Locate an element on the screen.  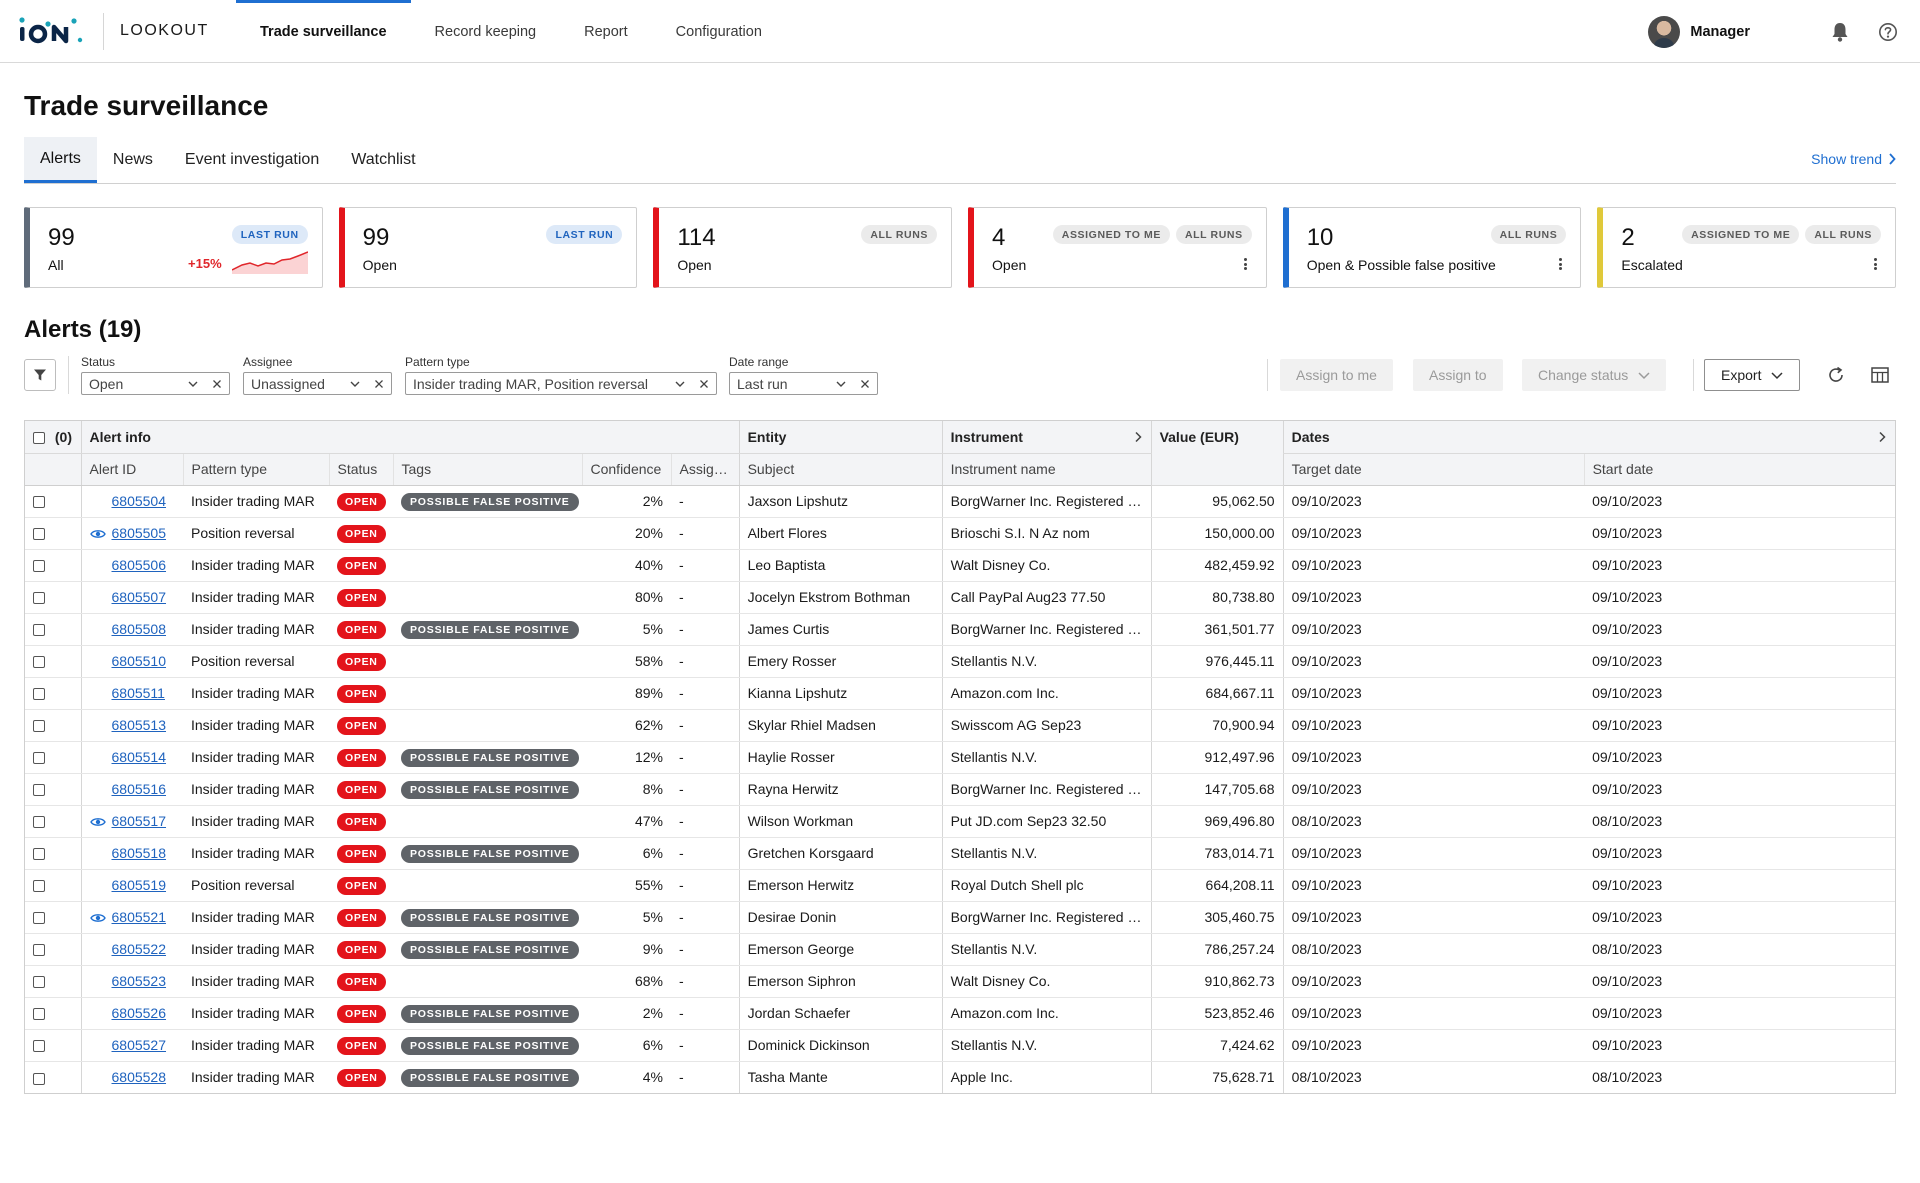
alert-id-link: 6805523 is located at coordinates (139, 981).